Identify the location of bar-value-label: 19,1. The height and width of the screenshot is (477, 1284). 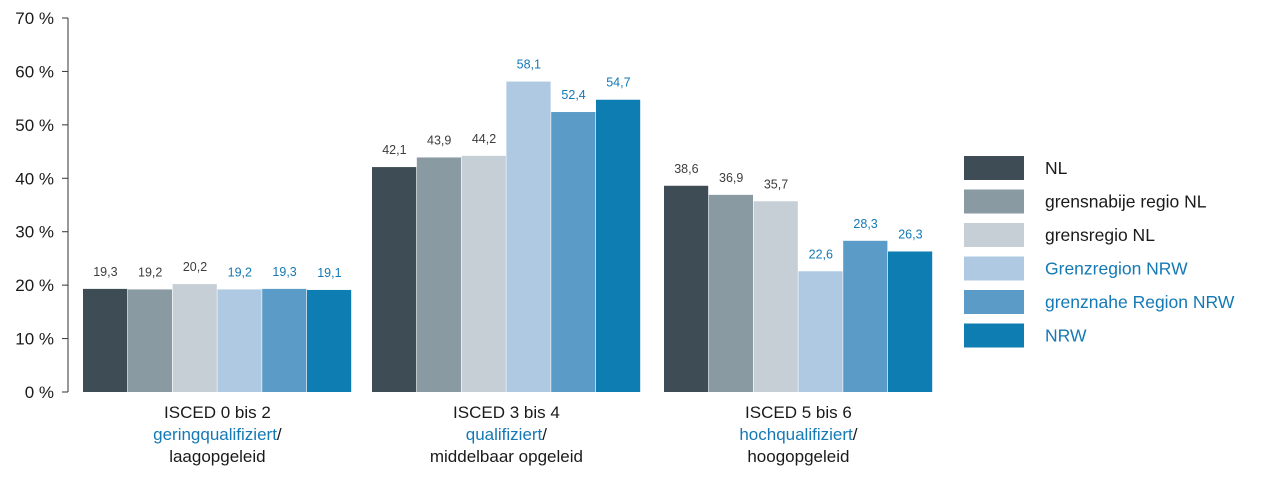
(329, 273).